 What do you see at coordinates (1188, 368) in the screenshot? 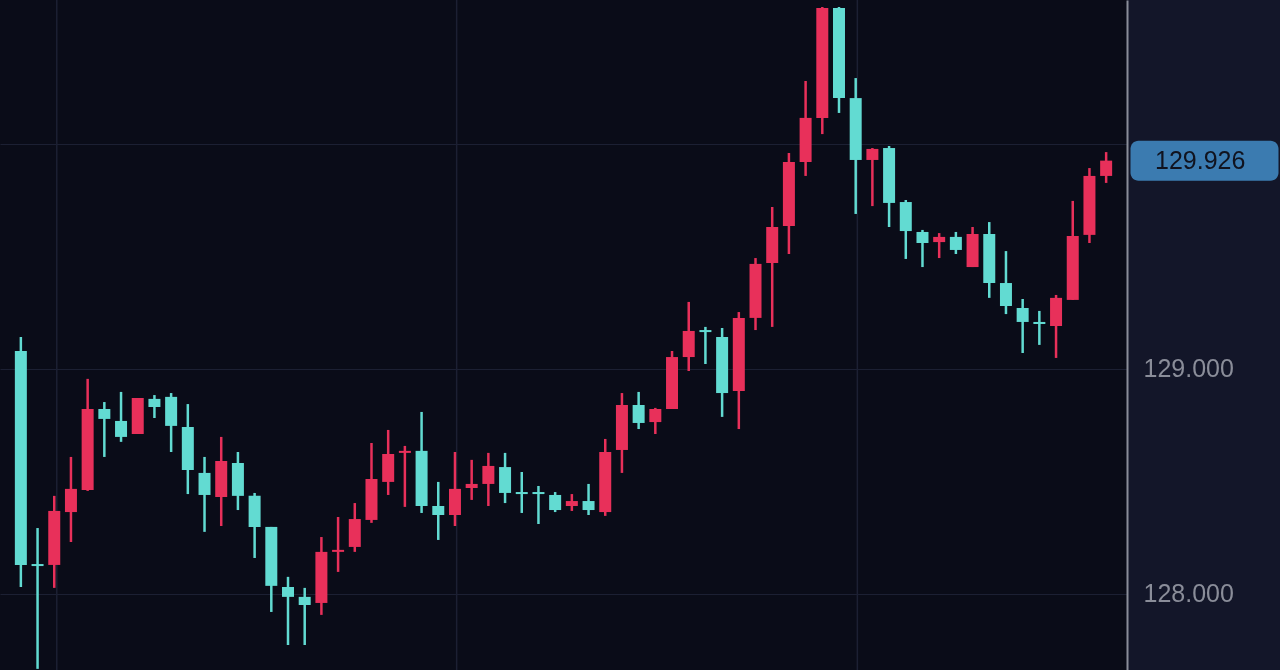
I see `y-tick-label: 129.000` at bounding box center [1188, 368].